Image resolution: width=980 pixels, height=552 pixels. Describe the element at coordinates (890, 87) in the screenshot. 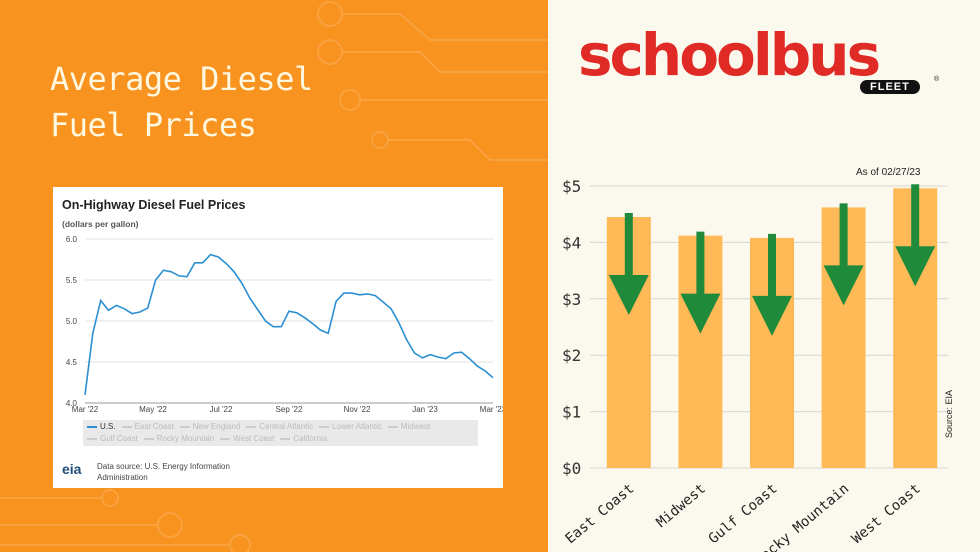

I see `logo-fleet-badge: FLEET` at that location.